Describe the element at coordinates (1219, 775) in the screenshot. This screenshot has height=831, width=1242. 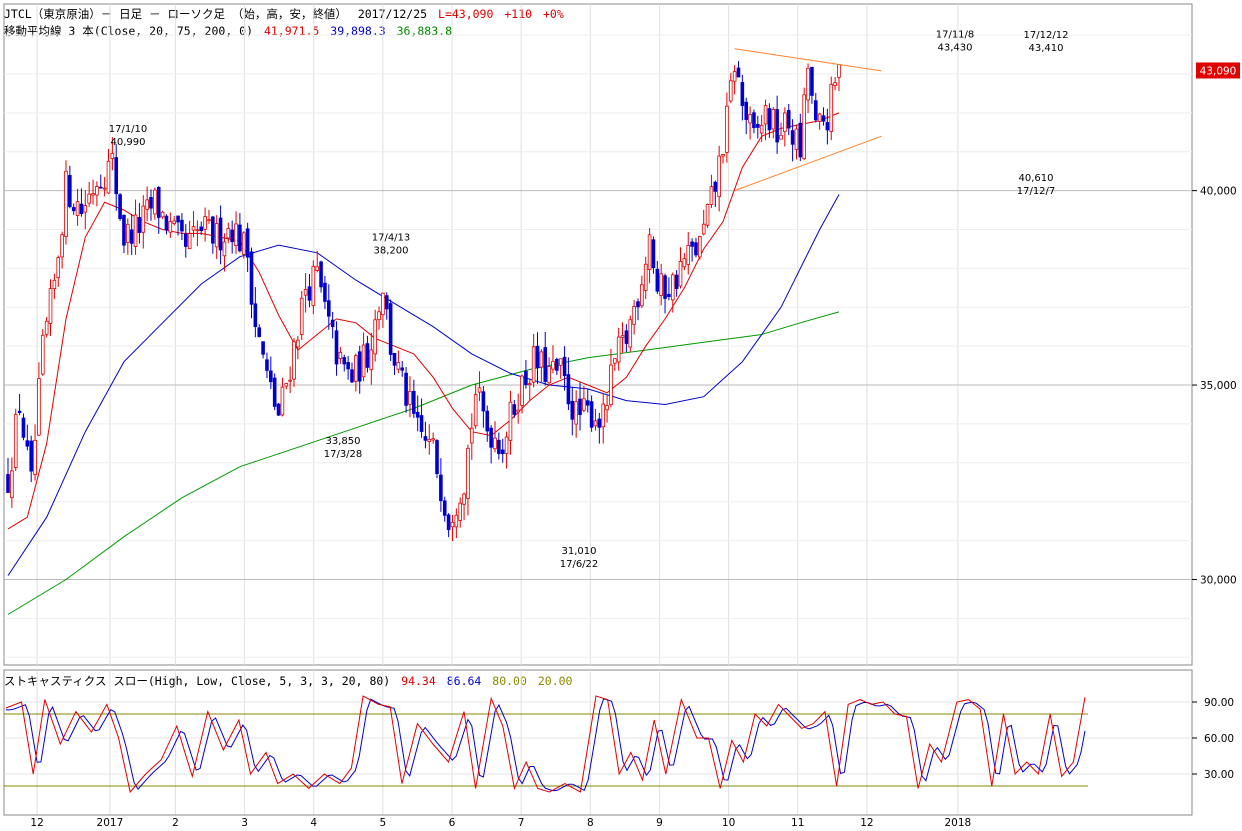
I see `stoch-tick-label: 30.00` at that location.